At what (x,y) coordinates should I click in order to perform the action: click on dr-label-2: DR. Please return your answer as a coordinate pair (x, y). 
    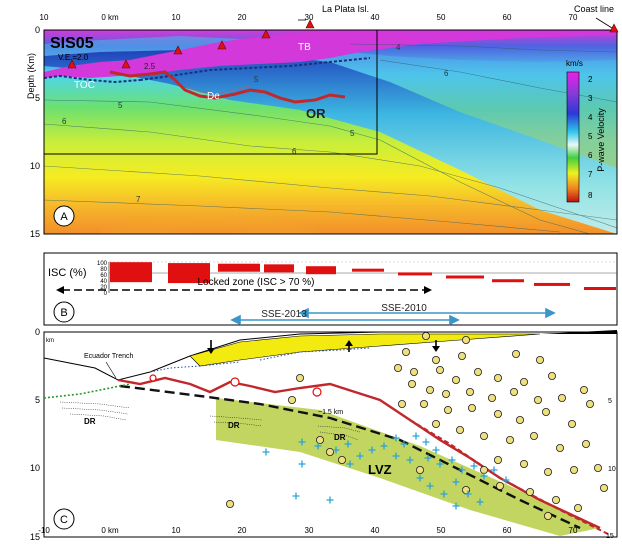
    Looking at the image, I should click on (234, 425).